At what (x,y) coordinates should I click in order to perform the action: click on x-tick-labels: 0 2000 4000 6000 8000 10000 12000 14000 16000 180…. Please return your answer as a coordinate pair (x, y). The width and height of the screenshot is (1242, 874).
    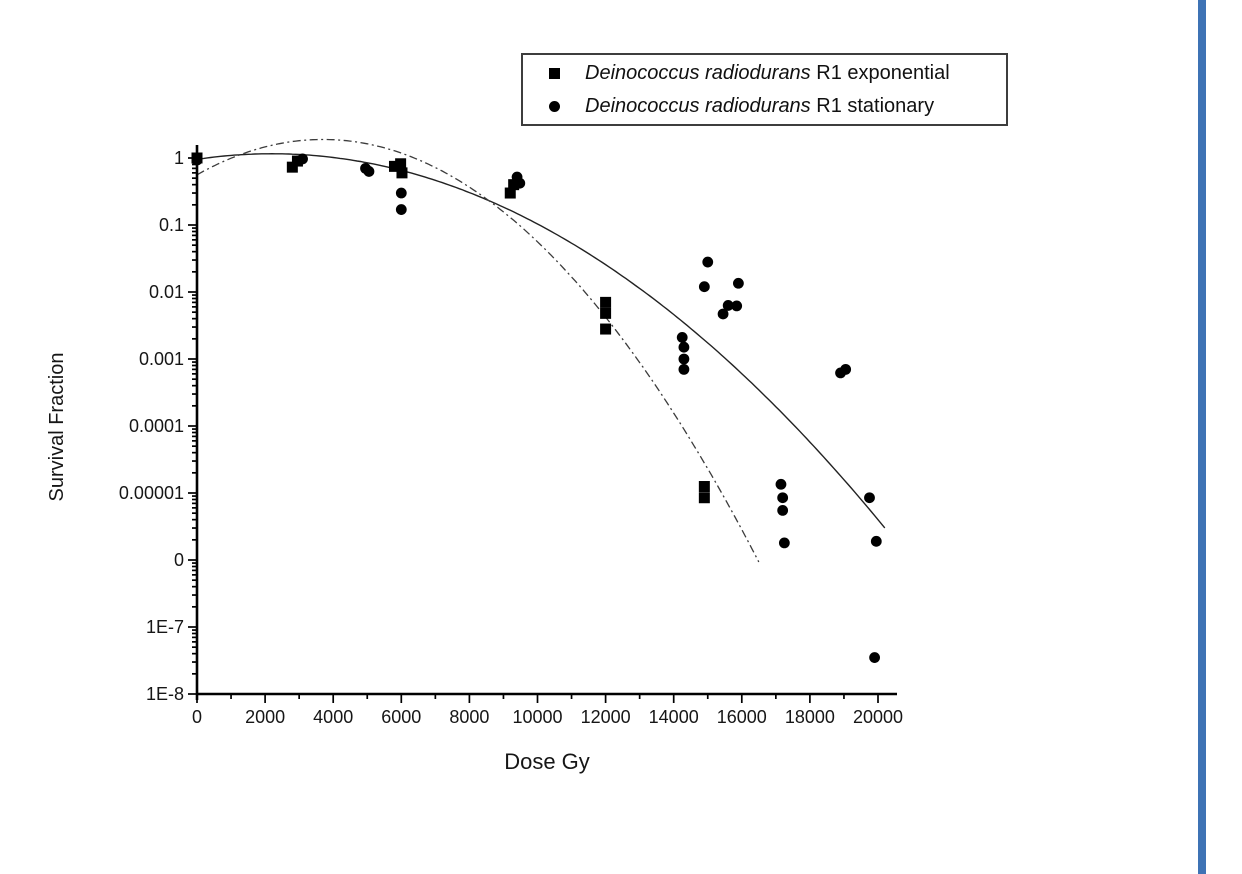
    Looking at the image, I should click on (547, 717).